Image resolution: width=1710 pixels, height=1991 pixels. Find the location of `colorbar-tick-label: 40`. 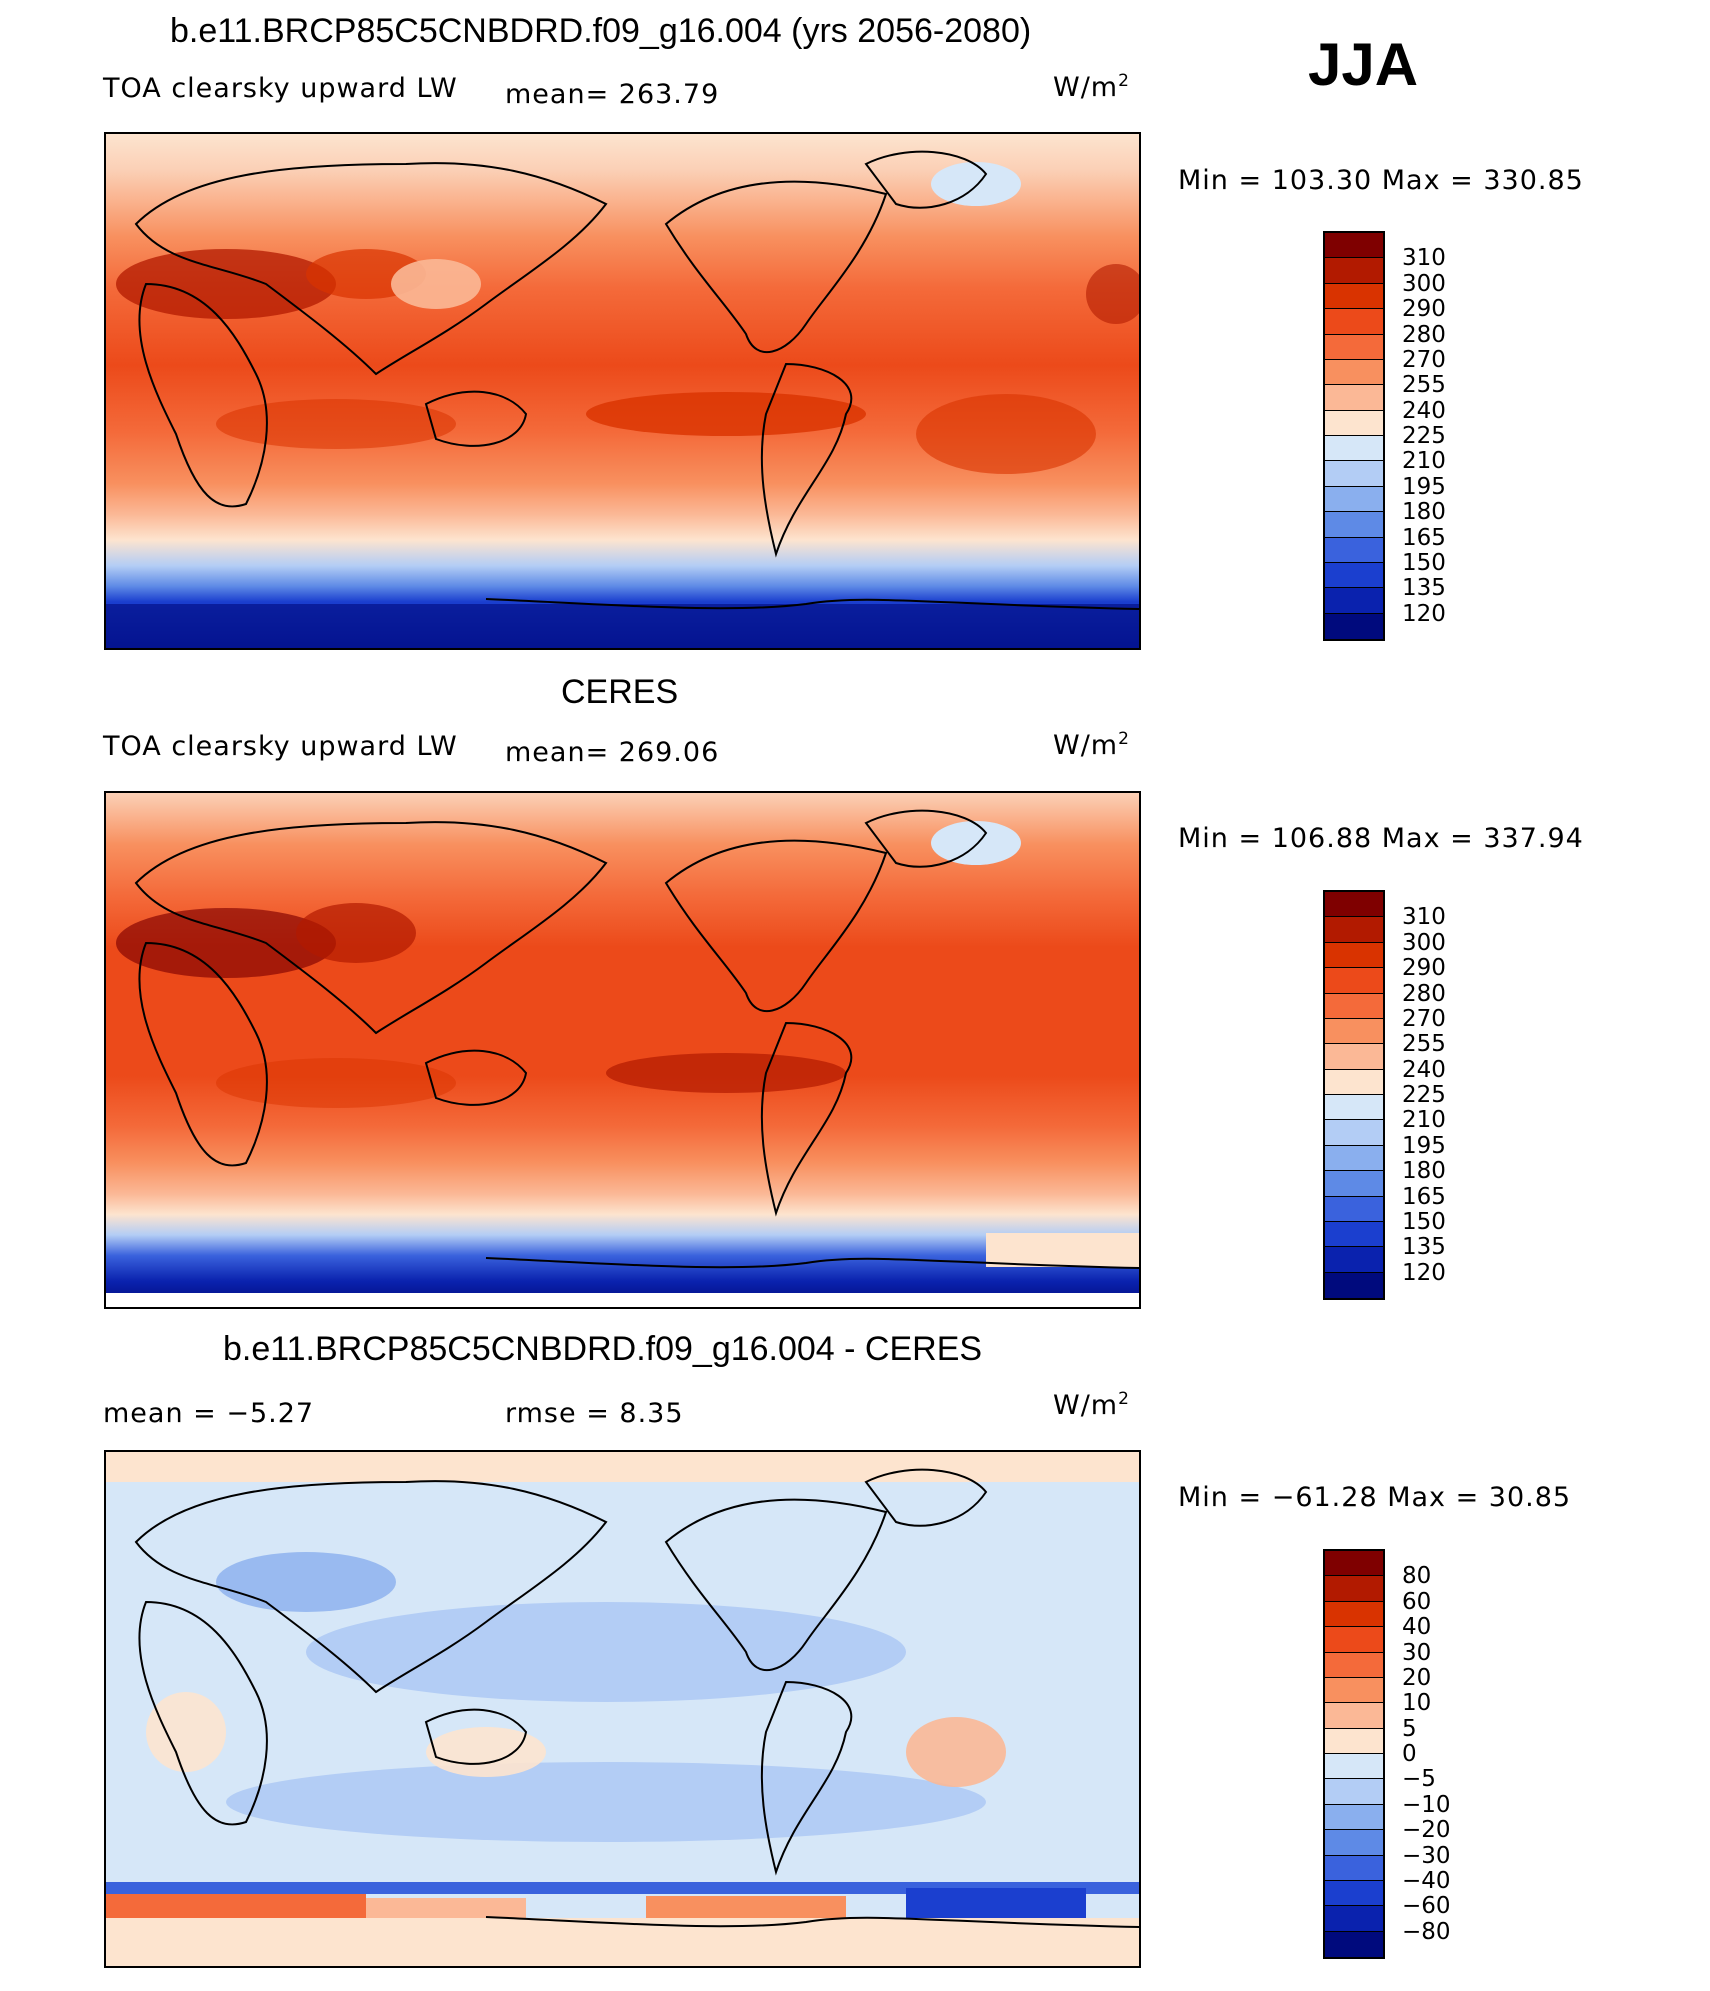

colorbar-tick-label: 40 is located at coordinates (1417, 1627).